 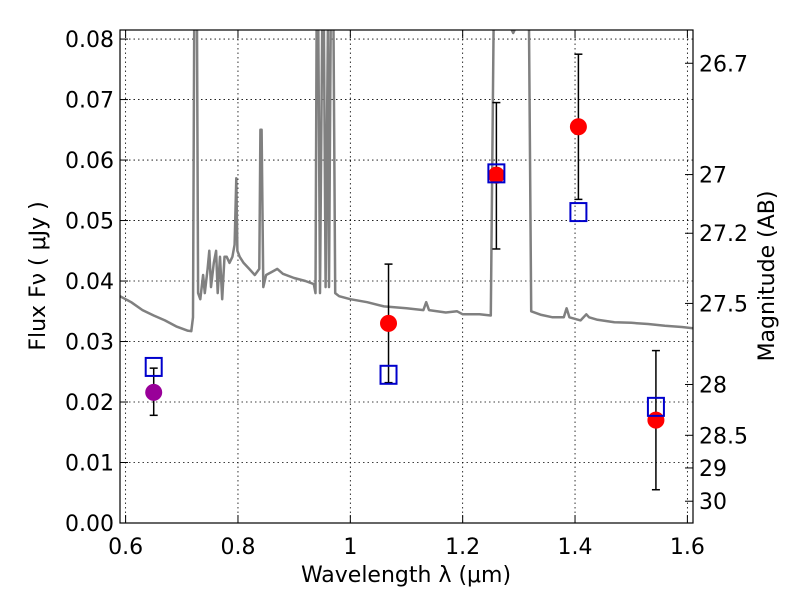 I want to click on y2-tick-label: 27.5, so click(x=723, y=304).